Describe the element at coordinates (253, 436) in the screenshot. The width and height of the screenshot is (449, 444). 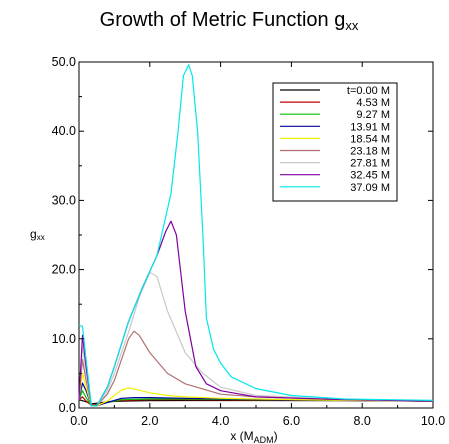
I see `x-axis-label: x (MADM)` at that location.